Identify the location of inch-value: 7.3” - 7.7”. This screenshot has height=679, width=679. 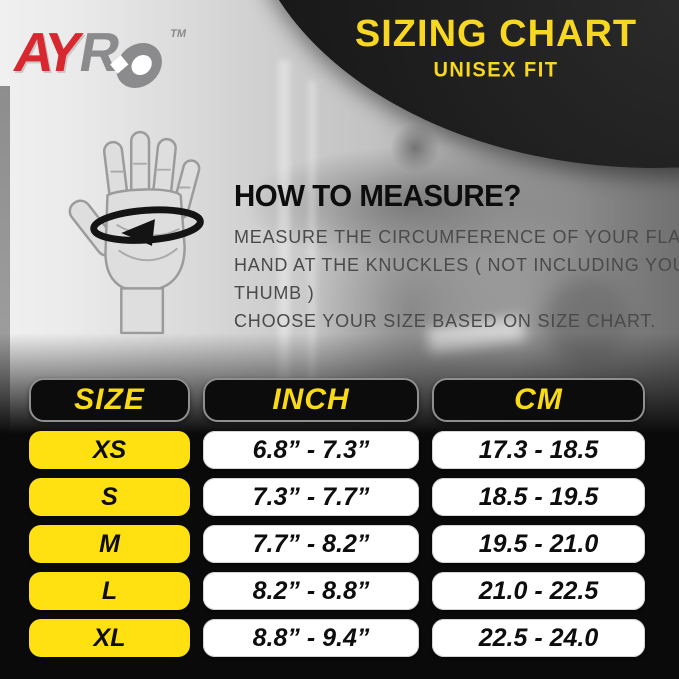
(311, 497).